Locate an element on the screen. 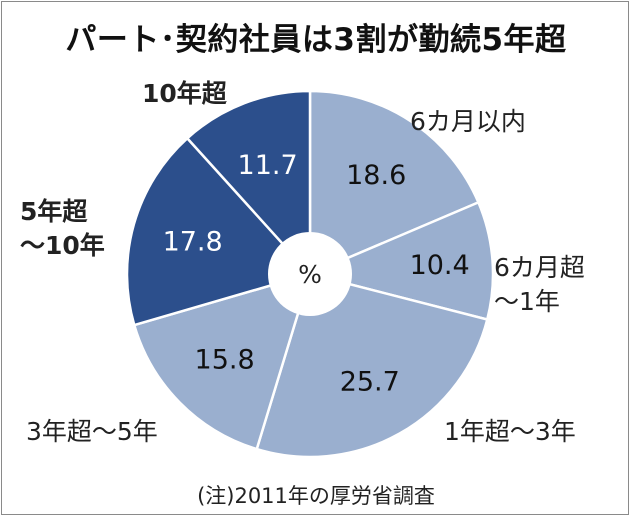  chart-title: パート･契約社員は3割が勤続5年超 is located at coordinates (316, 40).